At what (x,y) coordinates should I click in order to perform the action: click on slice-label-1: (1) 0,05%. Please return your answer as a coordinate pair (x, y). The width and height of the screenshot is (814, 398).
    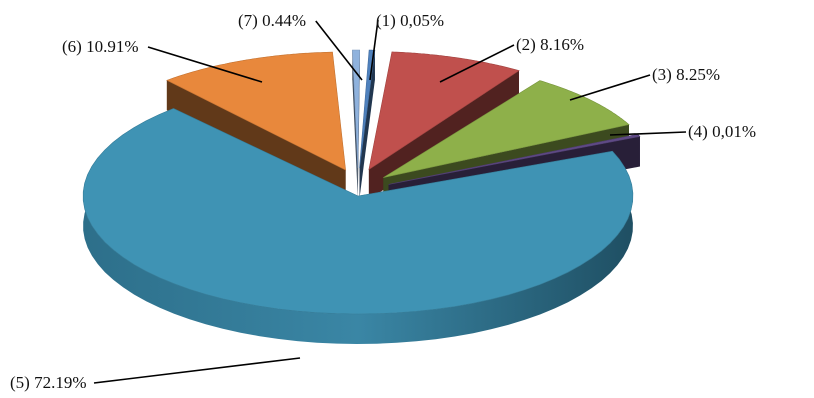
    Looking at the image, I should click on (410, 20).